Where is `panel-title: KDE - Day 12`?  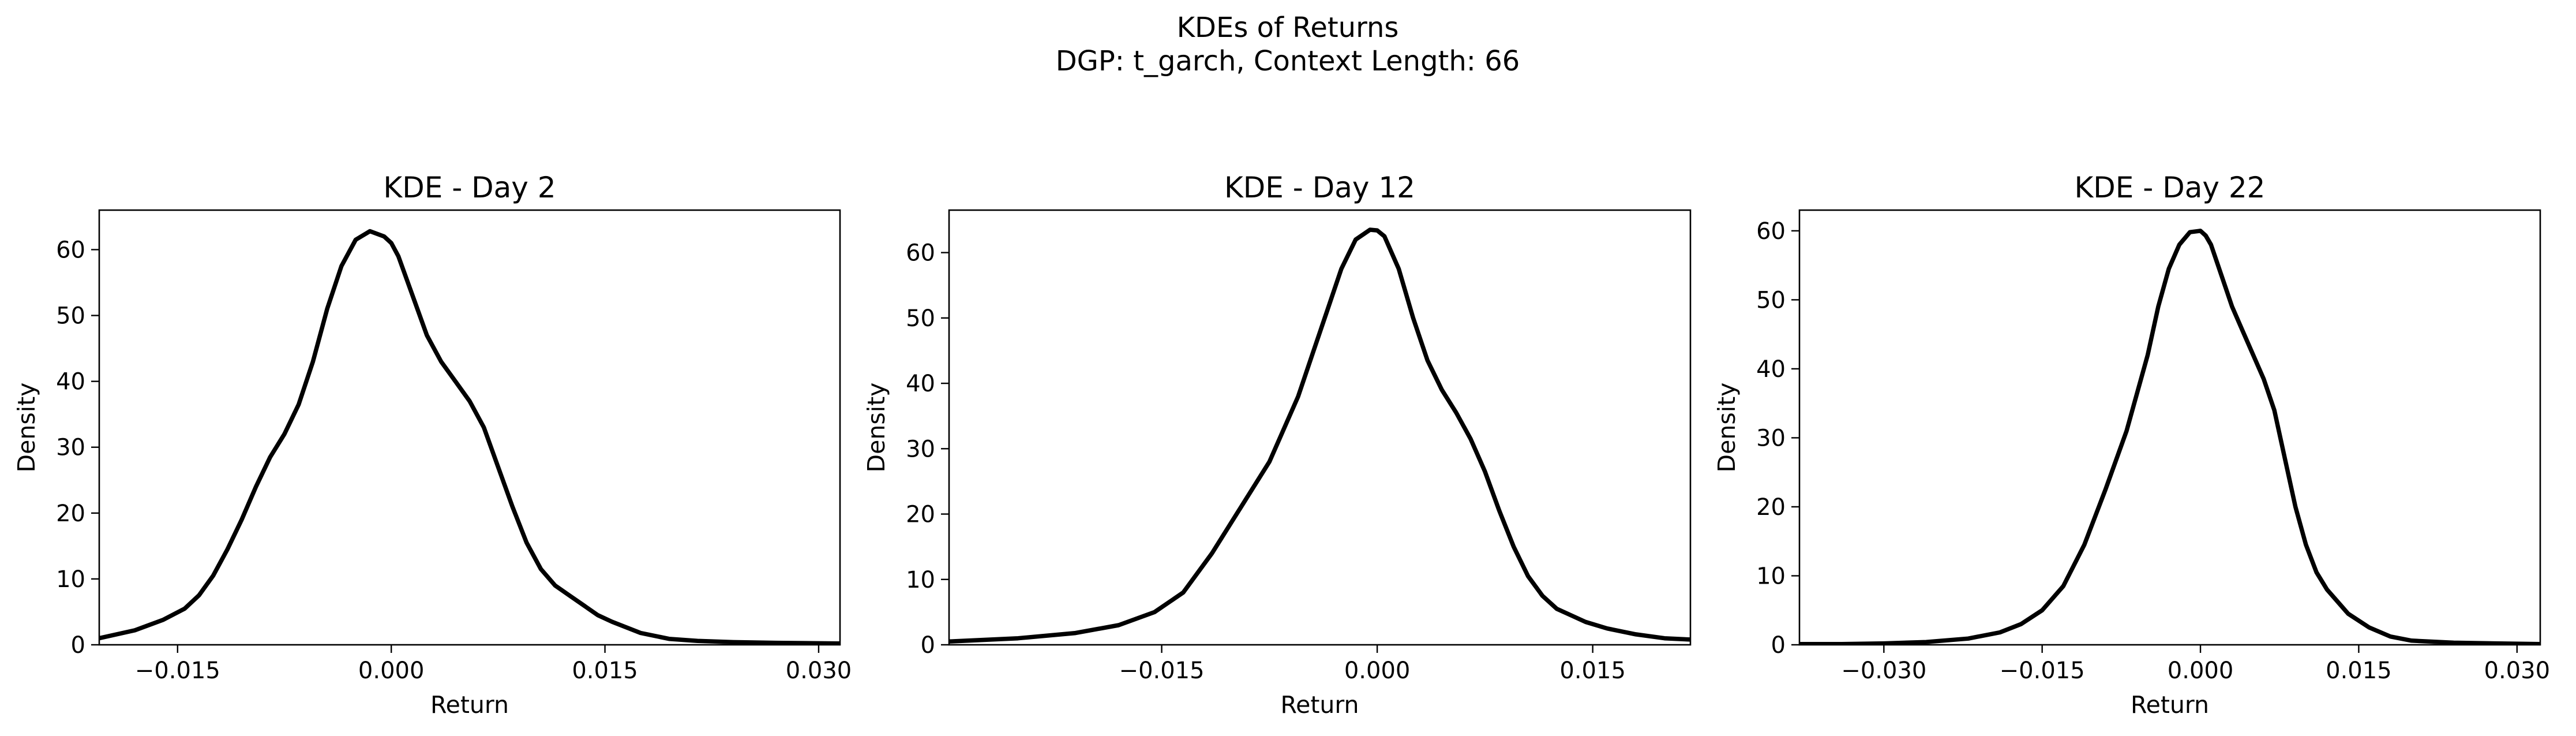 panel-title: KDE - Day 12 is located at coordinates (1319, 187).